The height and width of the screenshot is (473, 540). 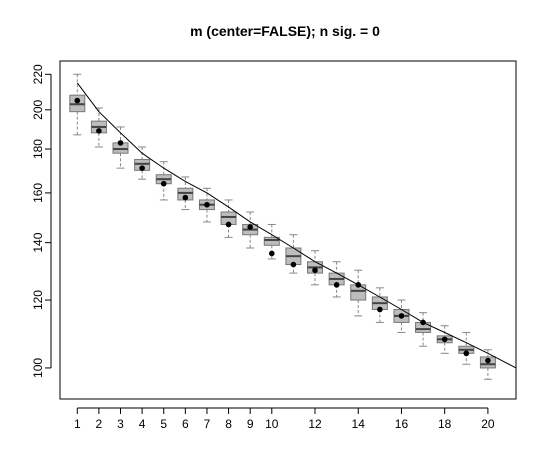 What do you see at coordinates (38, 74) in the screenshot?
I see `y-tick-label: 220` at bounding box center [38, 74].